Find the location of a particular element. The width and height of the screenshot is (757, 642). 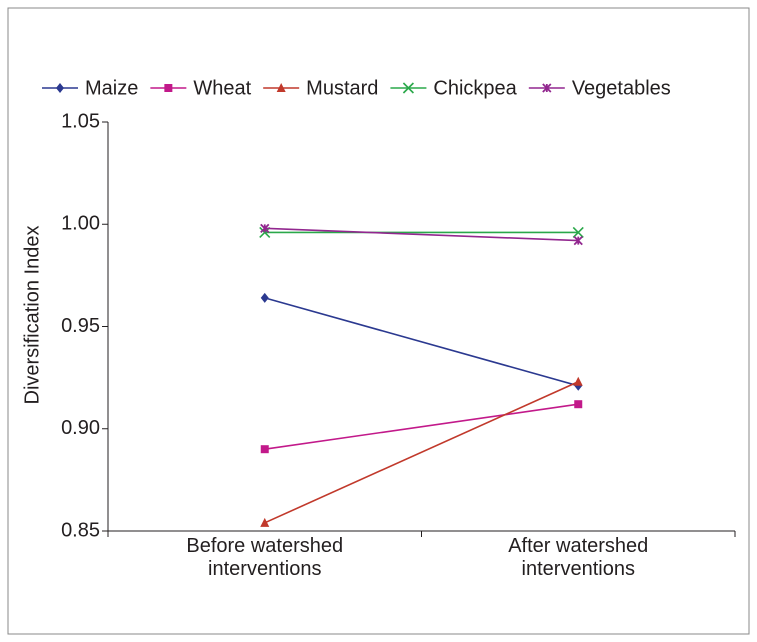

x-tick-label: After watershed interventions is located at coordinates (578, 557).